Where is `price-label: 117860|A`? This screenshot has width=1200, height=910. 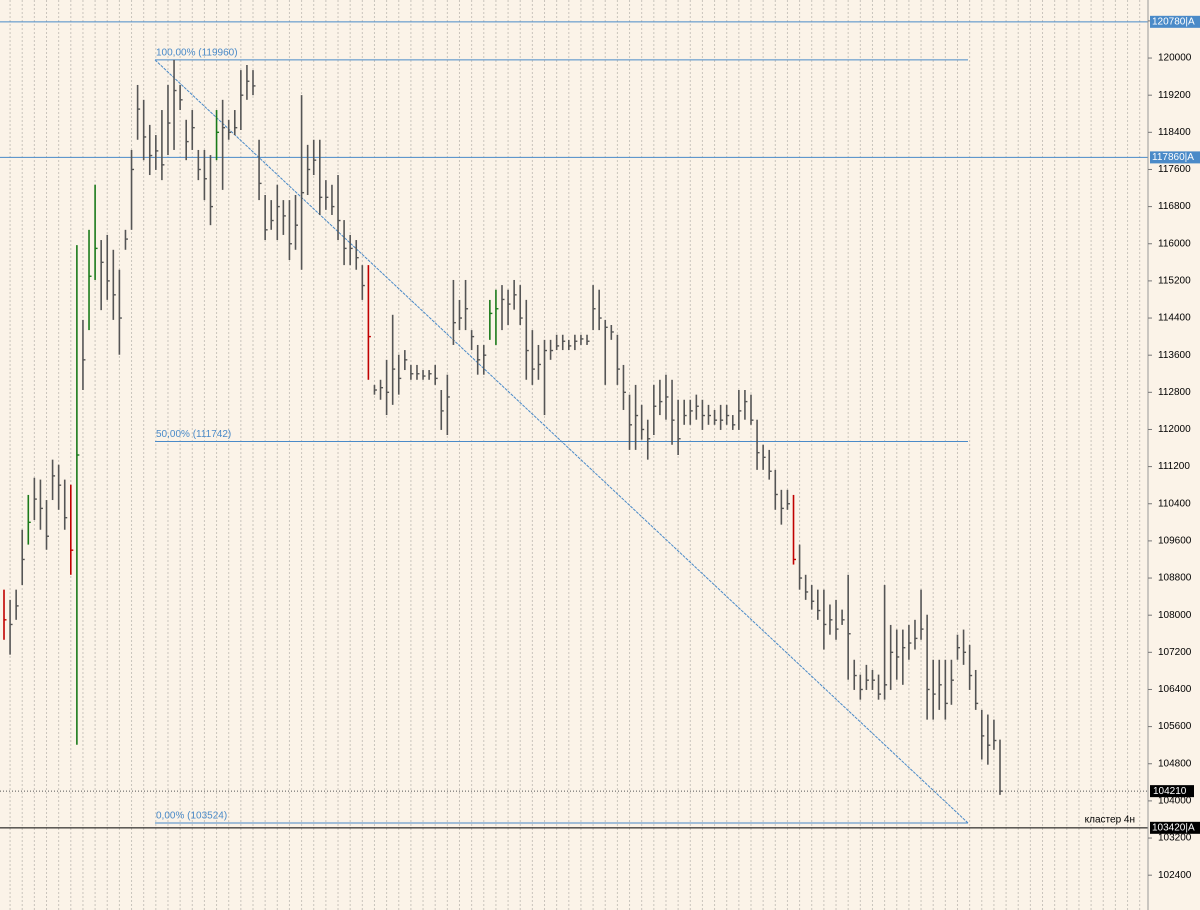 price-label: 117860|A is located at coordinates (1173, 157).